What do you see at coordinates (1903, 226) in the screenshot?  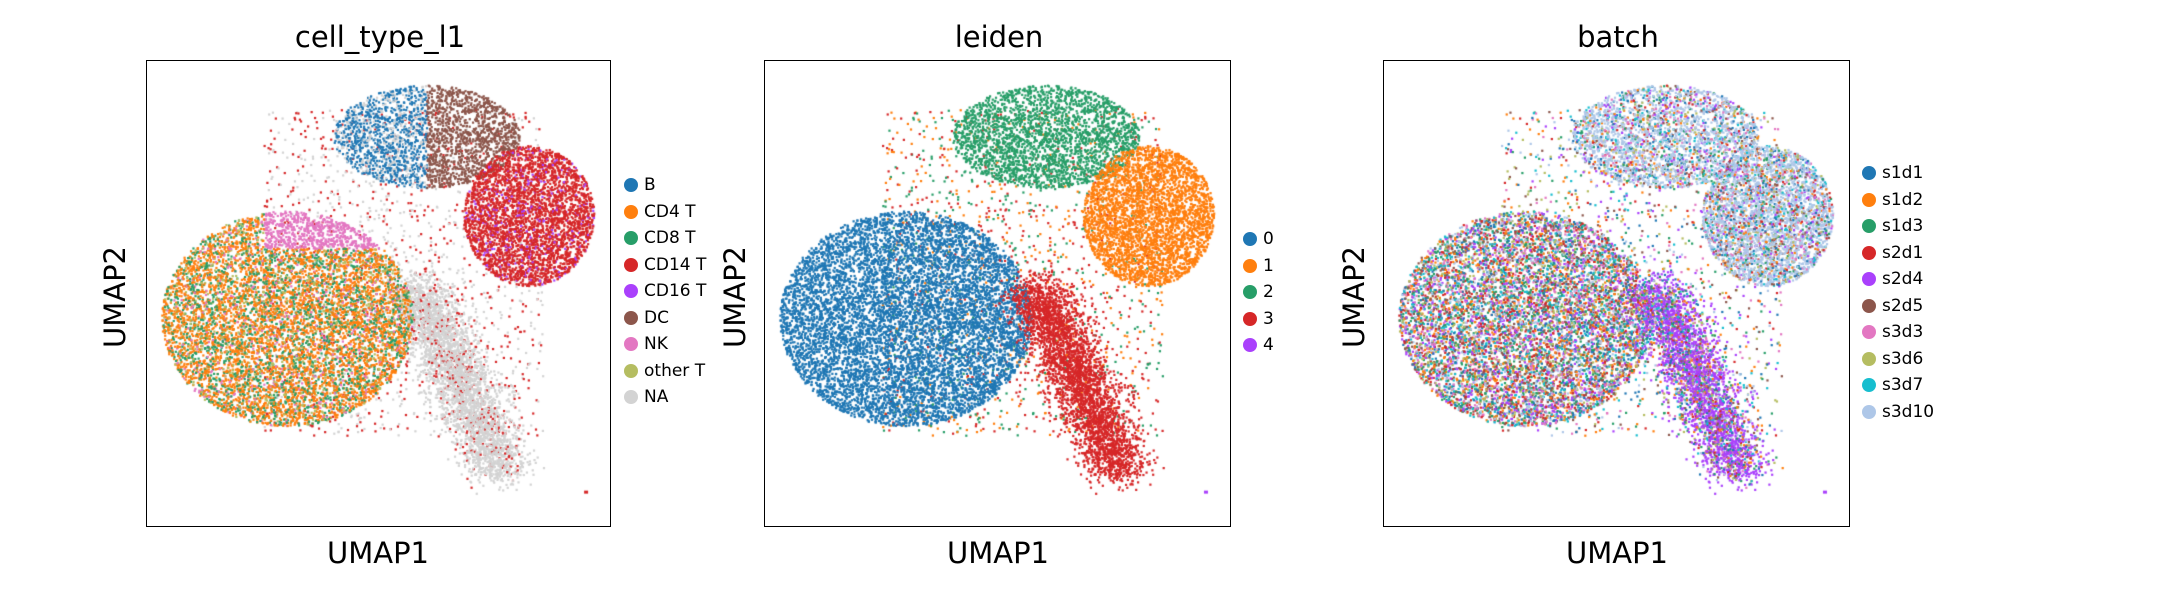 I see `legend-label: s1d3` at bounding box center [1903, 226].